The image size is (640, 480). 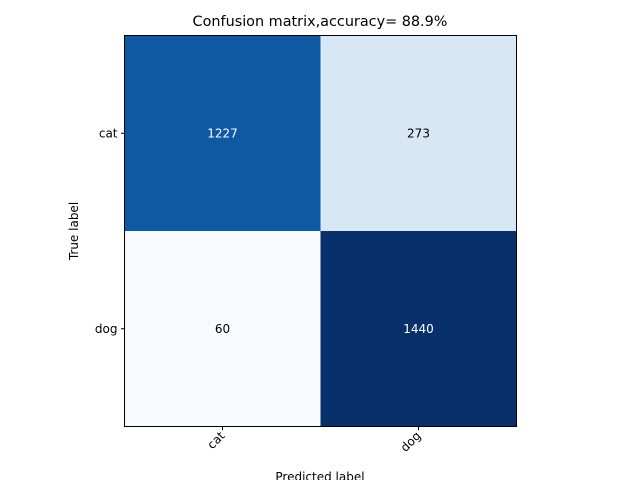 I want to click on y-axis-label: True label, so click(x=74, y=231).